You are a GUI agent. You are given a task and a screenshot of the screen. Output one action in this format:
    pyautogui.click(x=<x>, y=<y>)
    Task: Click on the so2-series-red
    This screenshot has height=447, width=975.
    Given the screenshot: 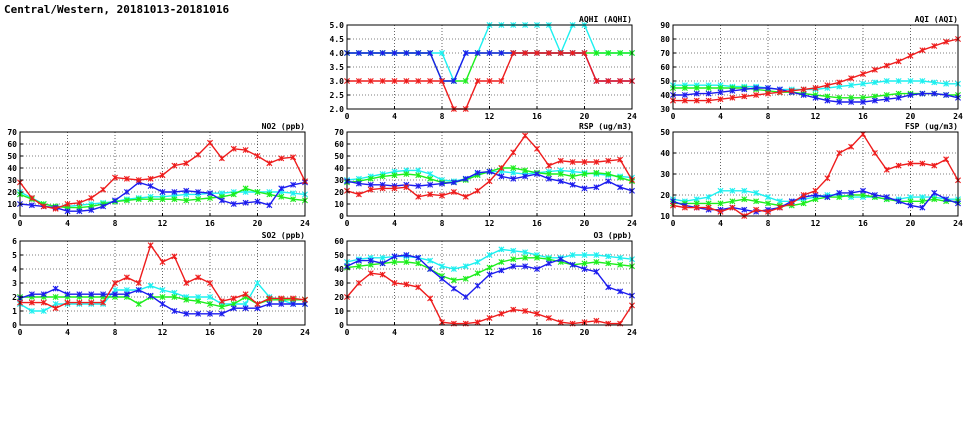 What is the action you would take?
    pyautogui.click(x=162, y=277)
    